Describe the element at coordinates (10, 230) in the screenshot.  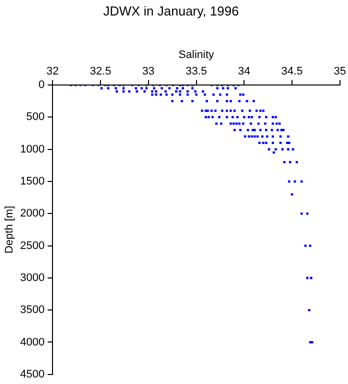
I see `y-axis-title: Depth [m]` at that location.